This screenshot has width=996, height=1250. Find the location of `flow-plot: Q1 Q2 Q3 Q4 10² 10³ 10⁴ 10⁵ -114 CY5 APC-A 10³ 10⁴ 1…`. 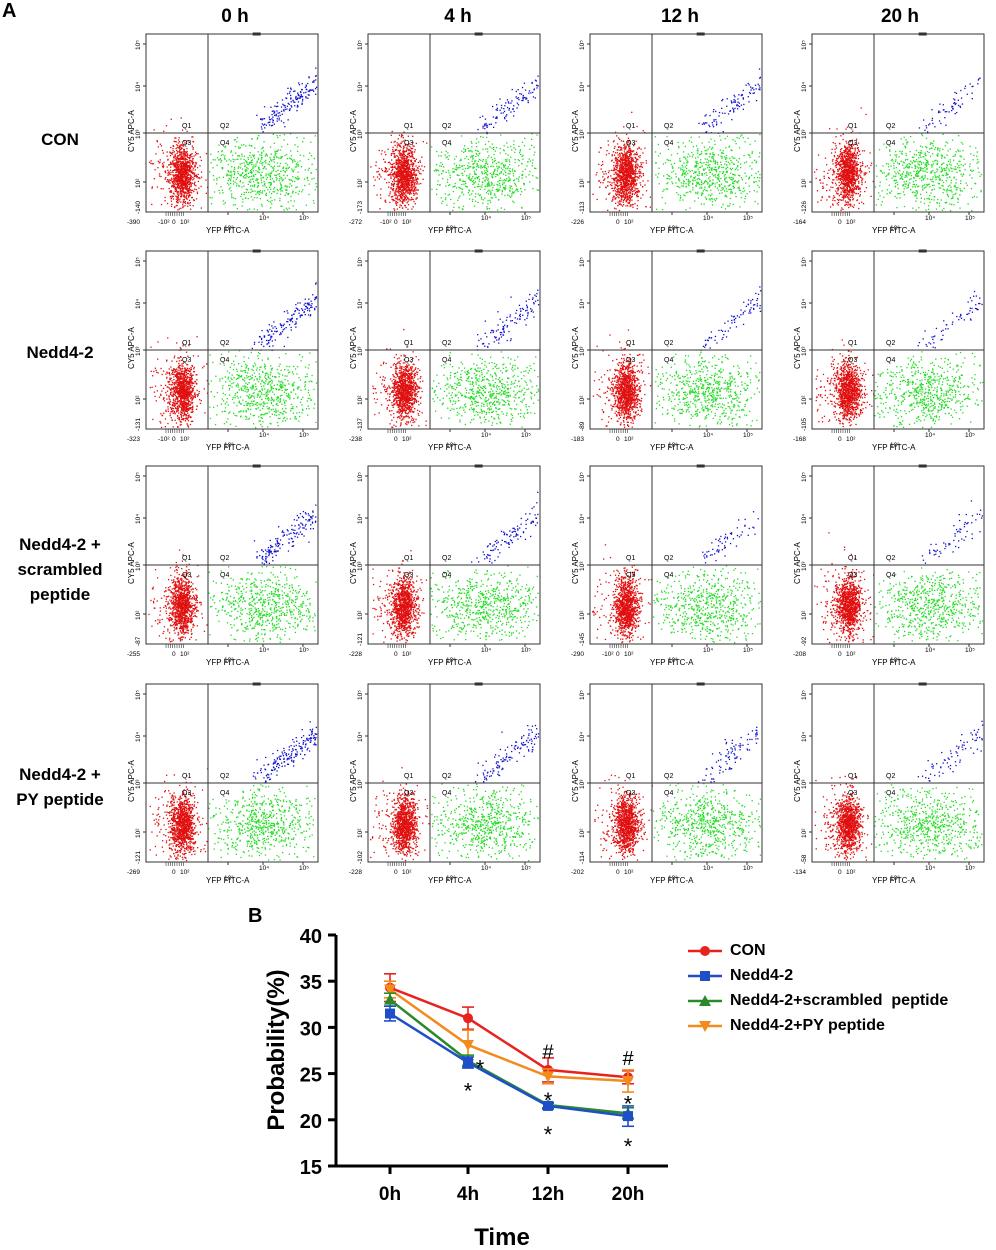

flow-plot: Q1 Q2 Q3 Q4 10² 10³ 10⁴ 10⁵ -114 CY5 APC-A 10³ 10⁴ 1… is located at coordinates (684, 781).